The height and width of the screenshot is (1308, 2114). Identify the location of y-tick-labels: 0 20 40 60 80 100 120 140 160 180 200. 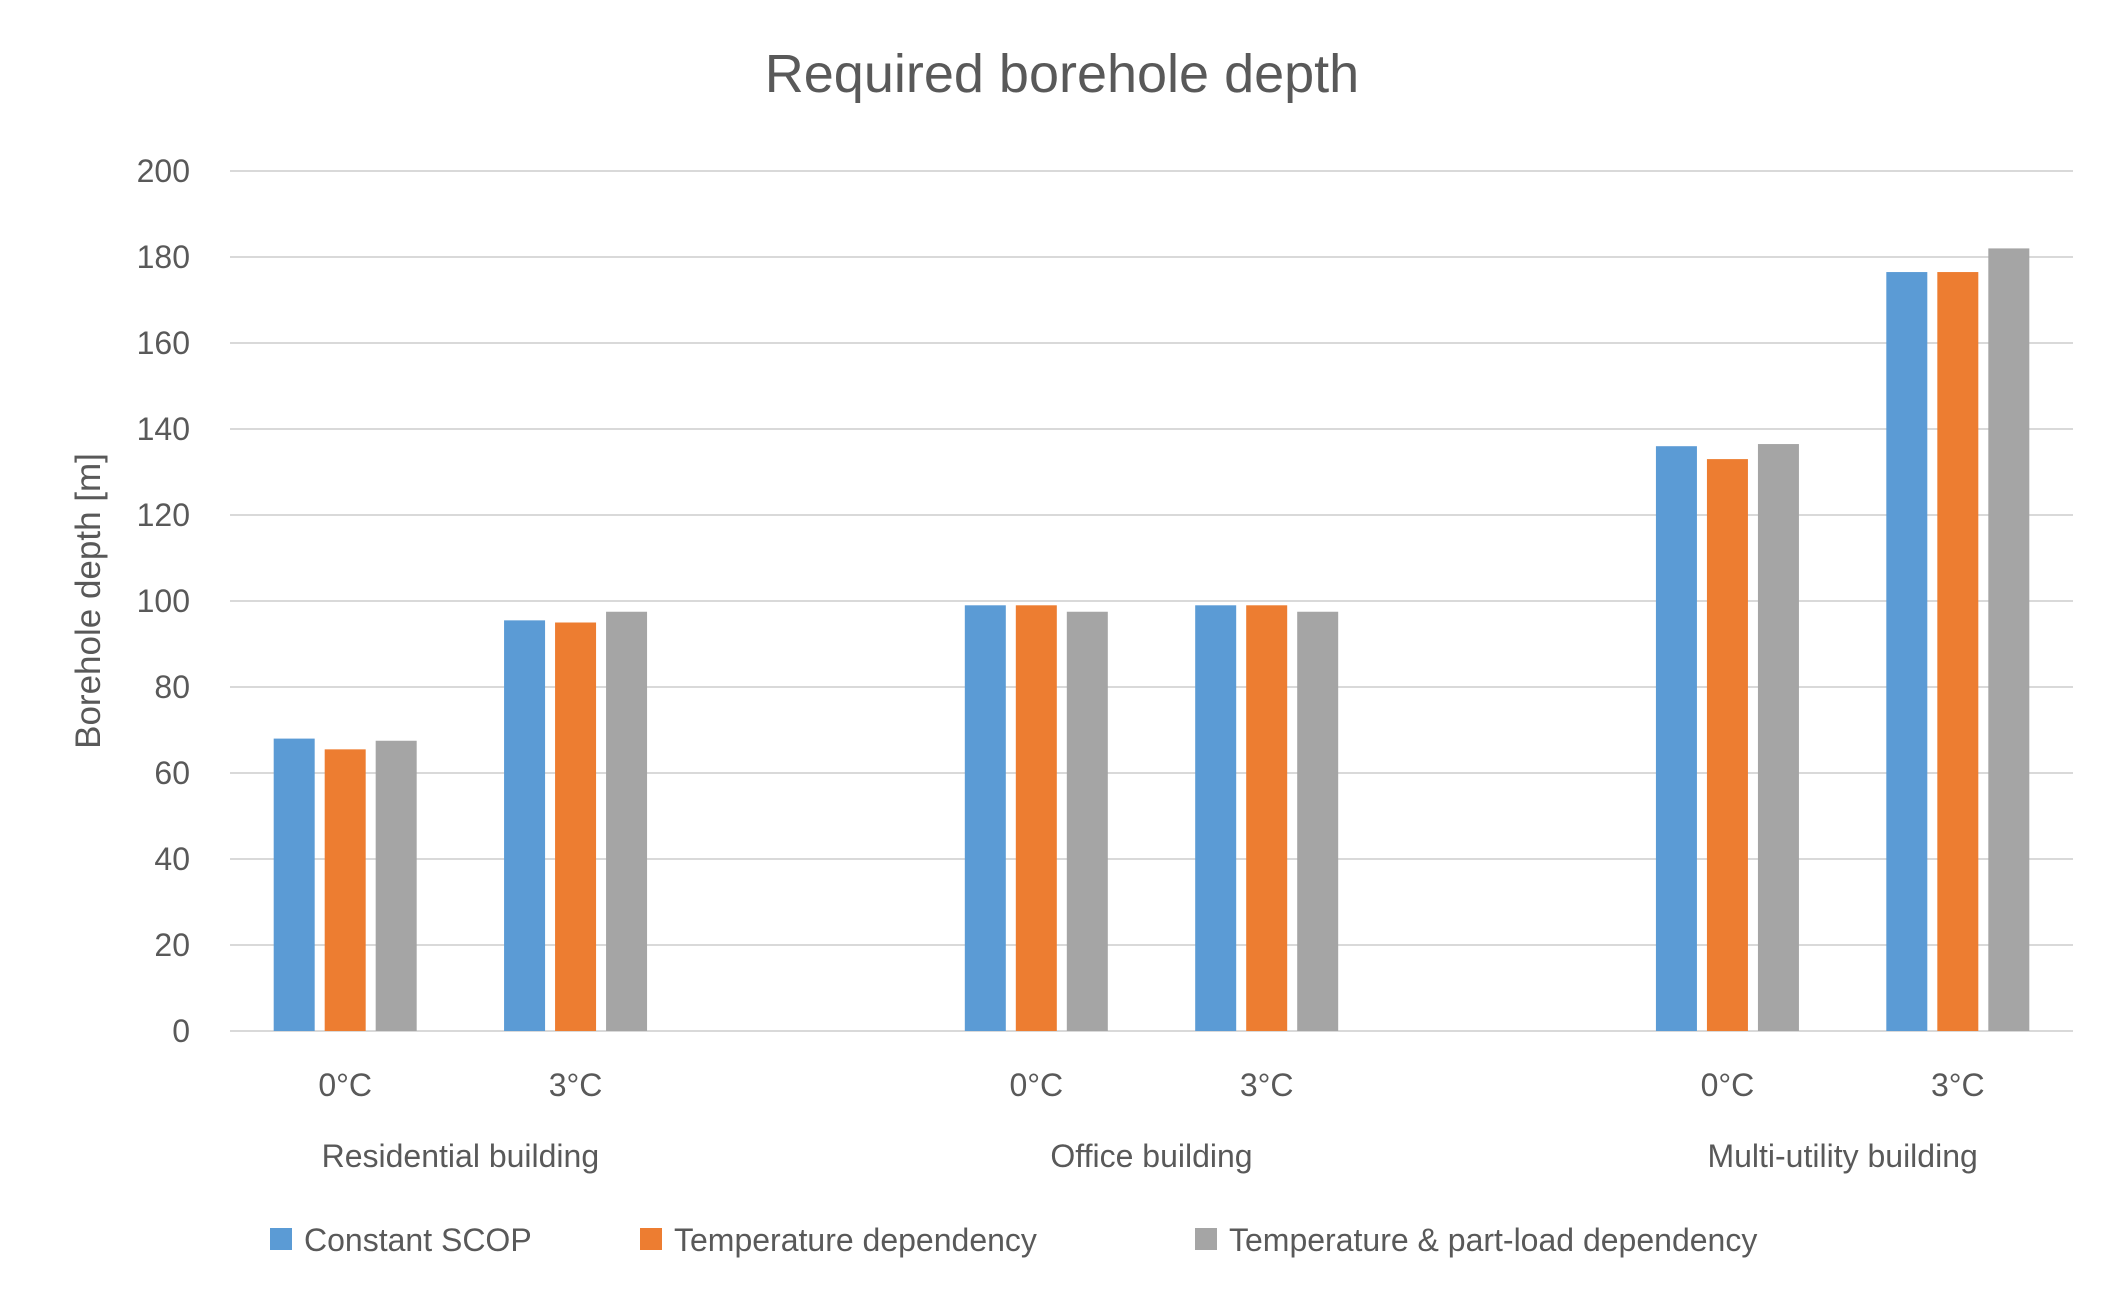
(163, 601).